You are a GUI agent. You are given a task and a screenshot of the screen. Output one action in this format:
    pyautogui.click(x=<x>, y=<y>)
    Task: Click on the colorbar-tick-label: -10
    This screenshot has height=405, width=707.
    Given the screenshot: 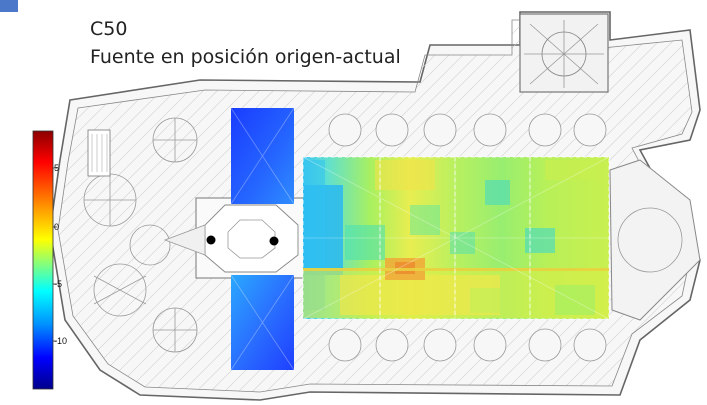 What is the action you would take?
    pyautogui.click(x=61, y=341)
    